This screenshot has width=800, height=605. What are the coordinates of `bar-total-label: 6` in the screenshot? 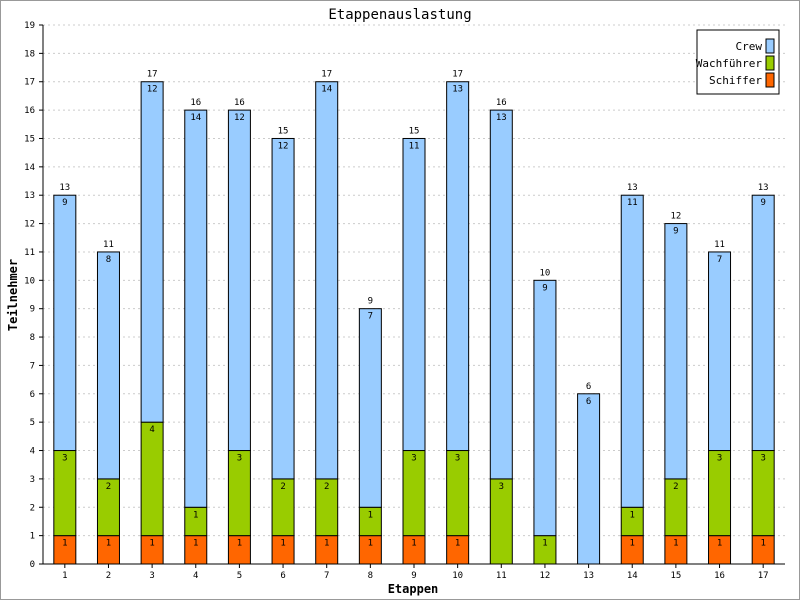 It's located at (588, 387).